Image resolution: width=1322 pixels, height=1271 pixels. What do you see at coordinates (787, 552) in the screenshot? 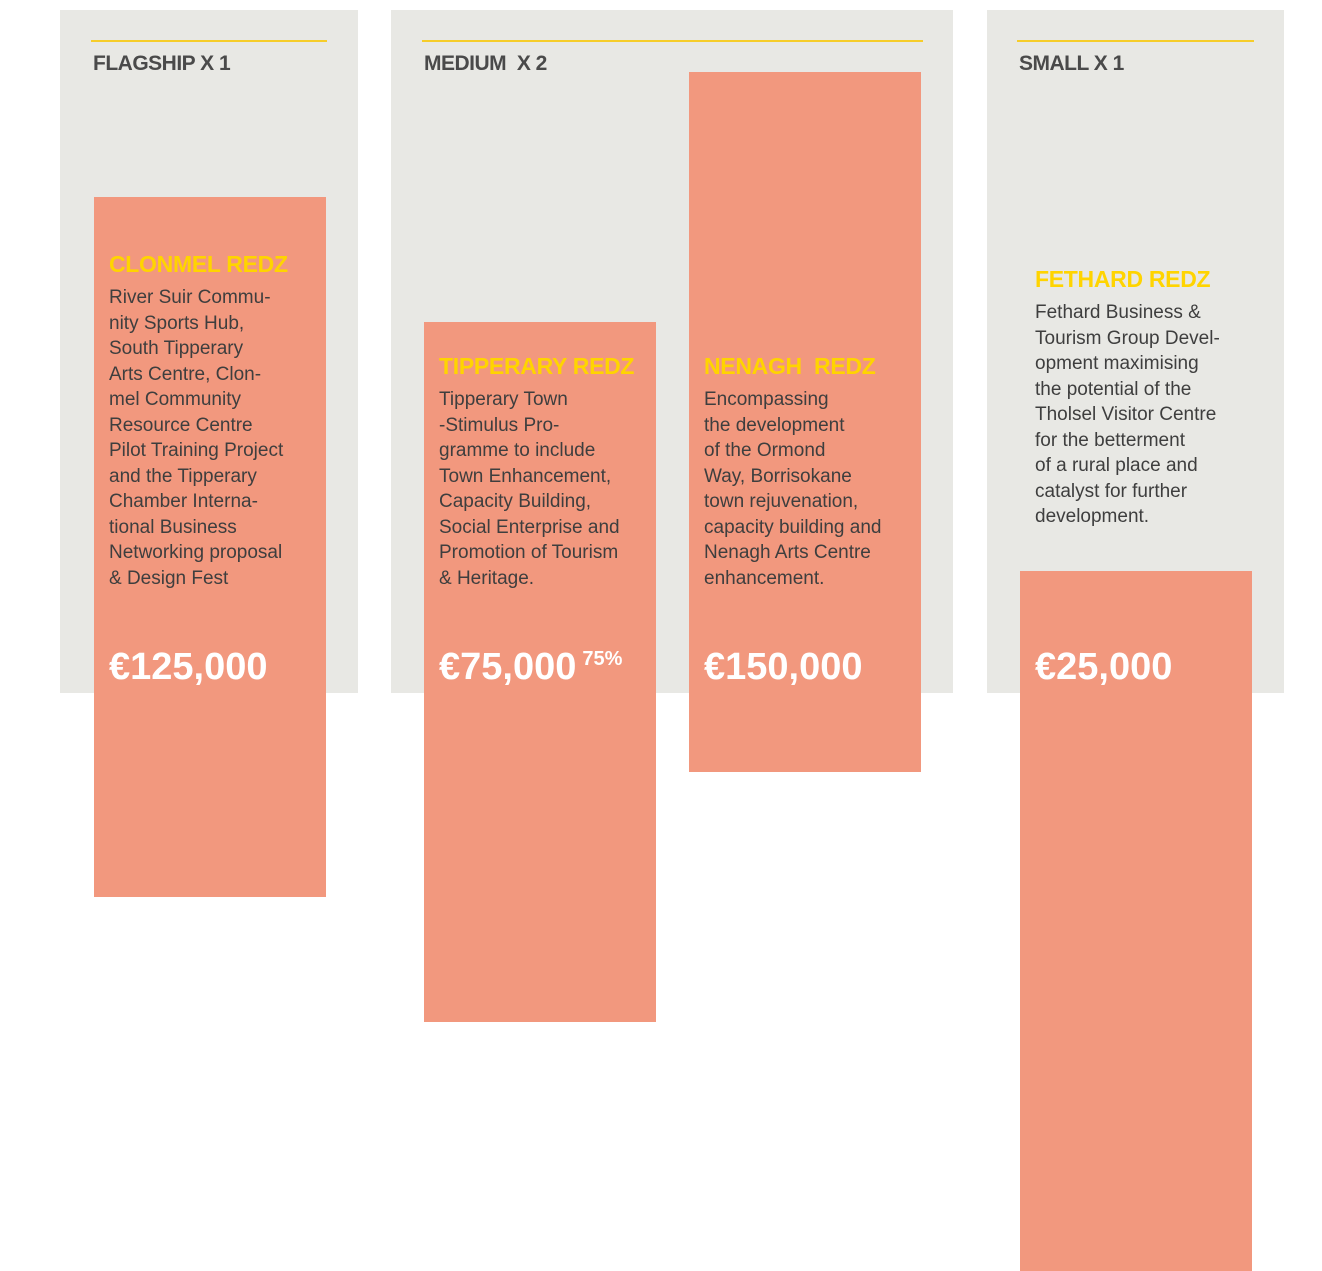
I see `description-line: Nenagh Arts Centre` at bounding box center [787, 552].